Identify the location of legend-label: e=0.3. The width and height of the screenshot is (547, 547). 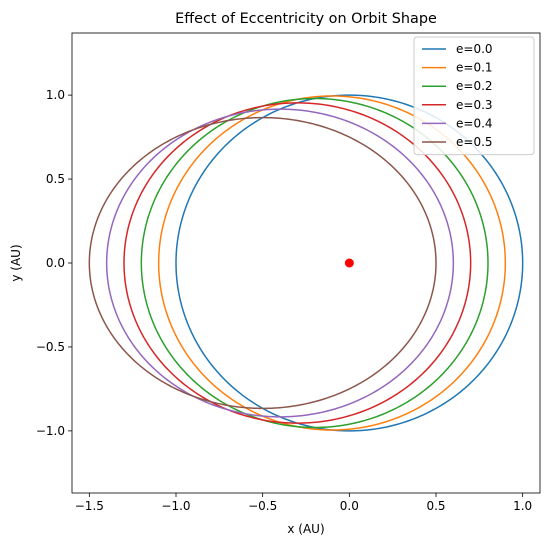
(474, 105).